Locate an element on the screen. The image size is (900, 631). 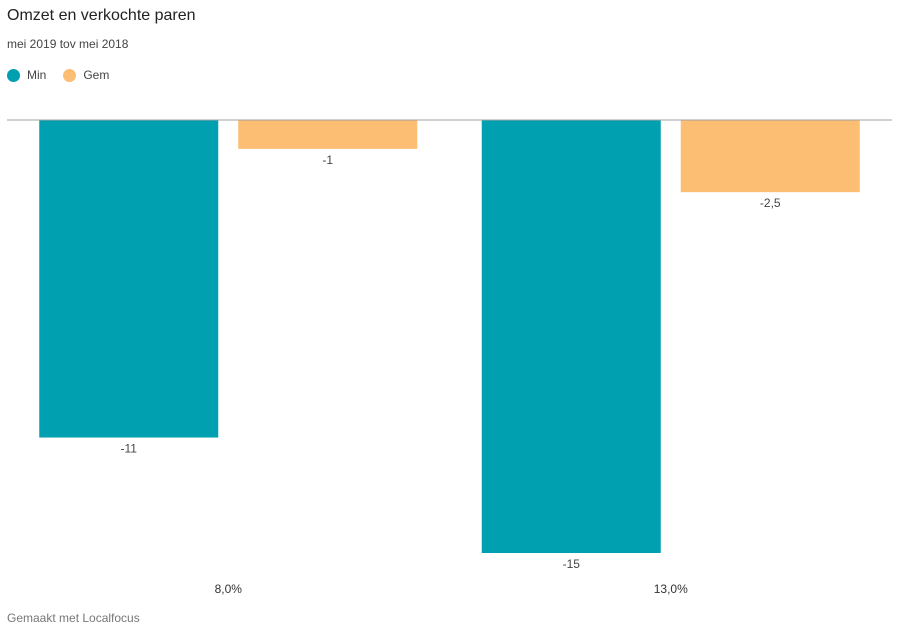
legend-label: Gem is located at coordinates (96, 75).